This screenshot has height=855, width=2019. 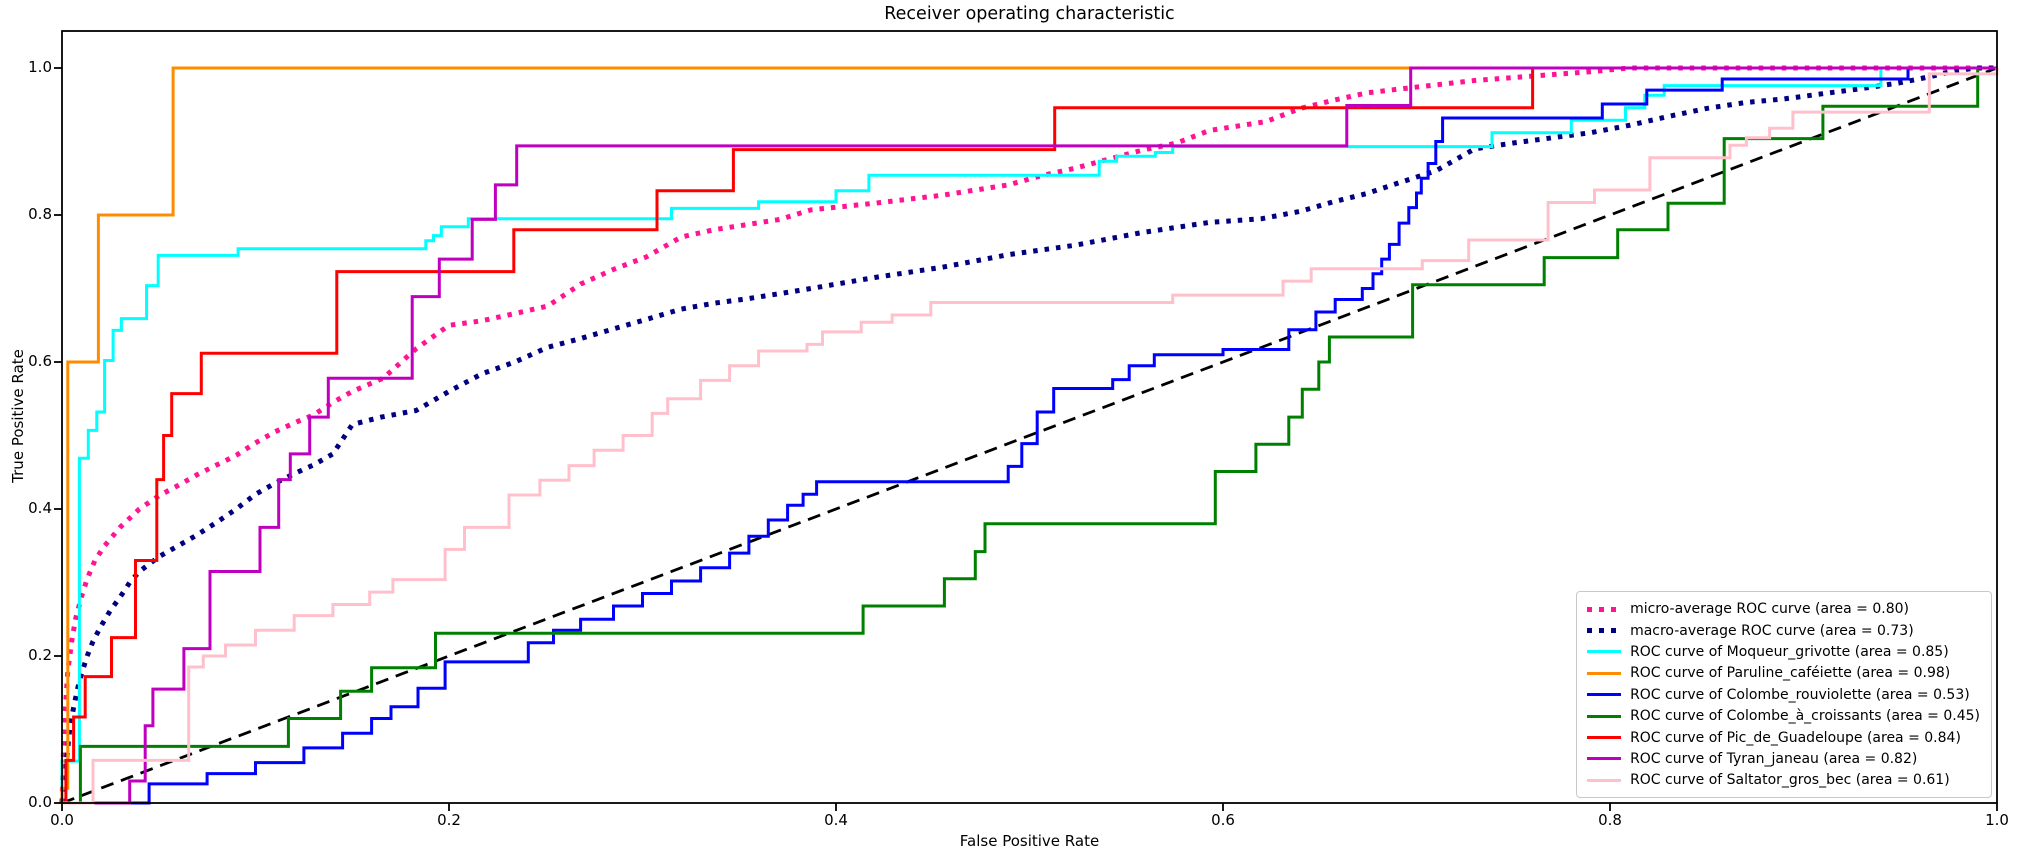 I want to click on y-tick-label: 0.8, so click(x=40, y=214).